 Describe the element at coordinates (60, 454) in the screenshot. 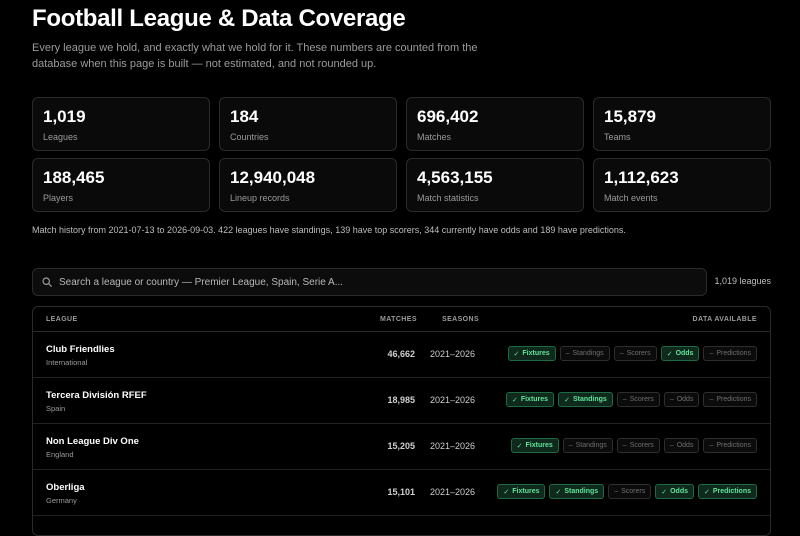

I see `league-region: England` at that location.